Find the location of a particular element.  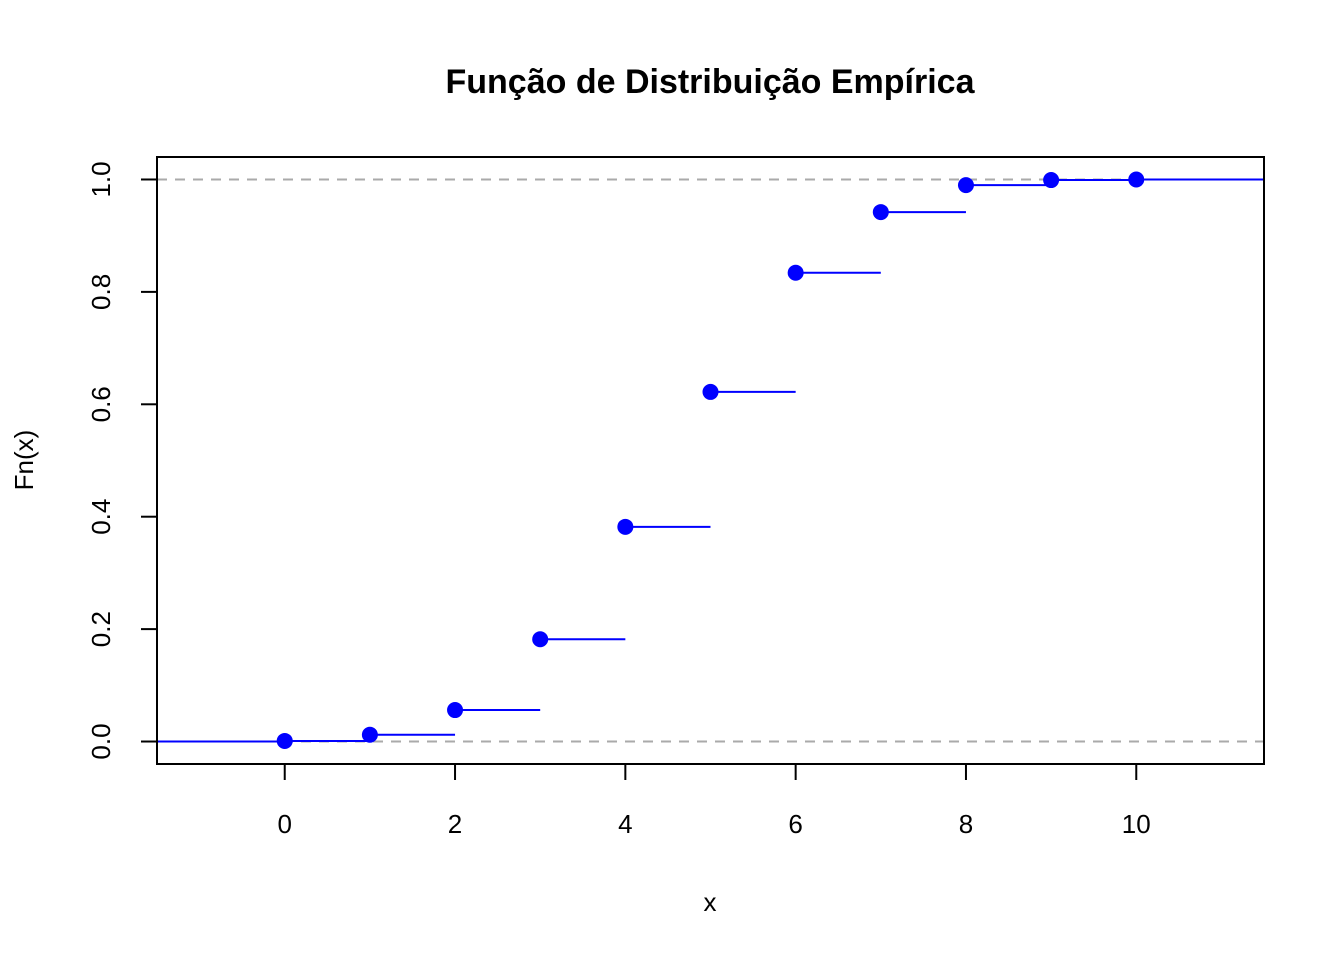

x-tick-label: 10 is located at coordinates (1136, 824).